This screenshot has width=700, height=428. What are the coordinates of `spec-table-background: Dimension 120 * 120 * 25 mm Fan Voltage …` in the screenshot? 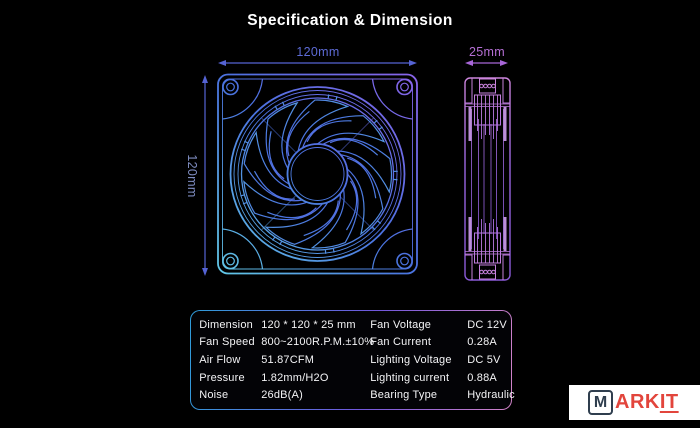 It's located at (353, 360).